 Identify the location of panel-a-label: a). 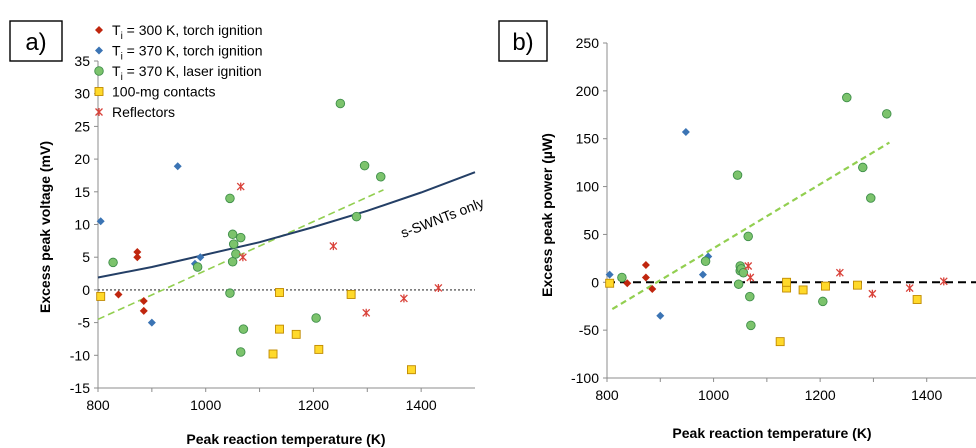
(35, 42).